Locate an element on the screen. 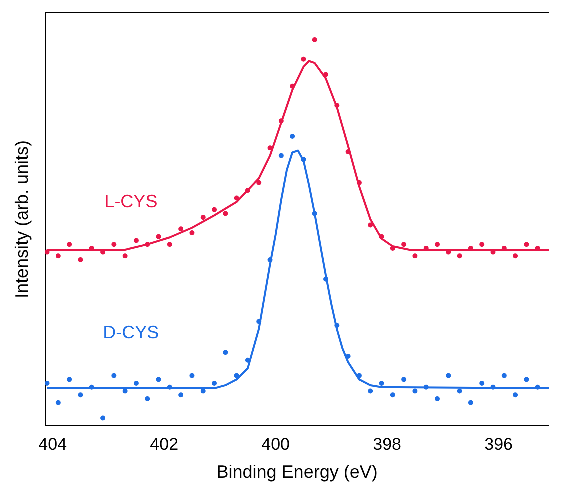 This screenshot has width=562, height=496. x-tick-label: 404 is located at coordinates (53, 444).